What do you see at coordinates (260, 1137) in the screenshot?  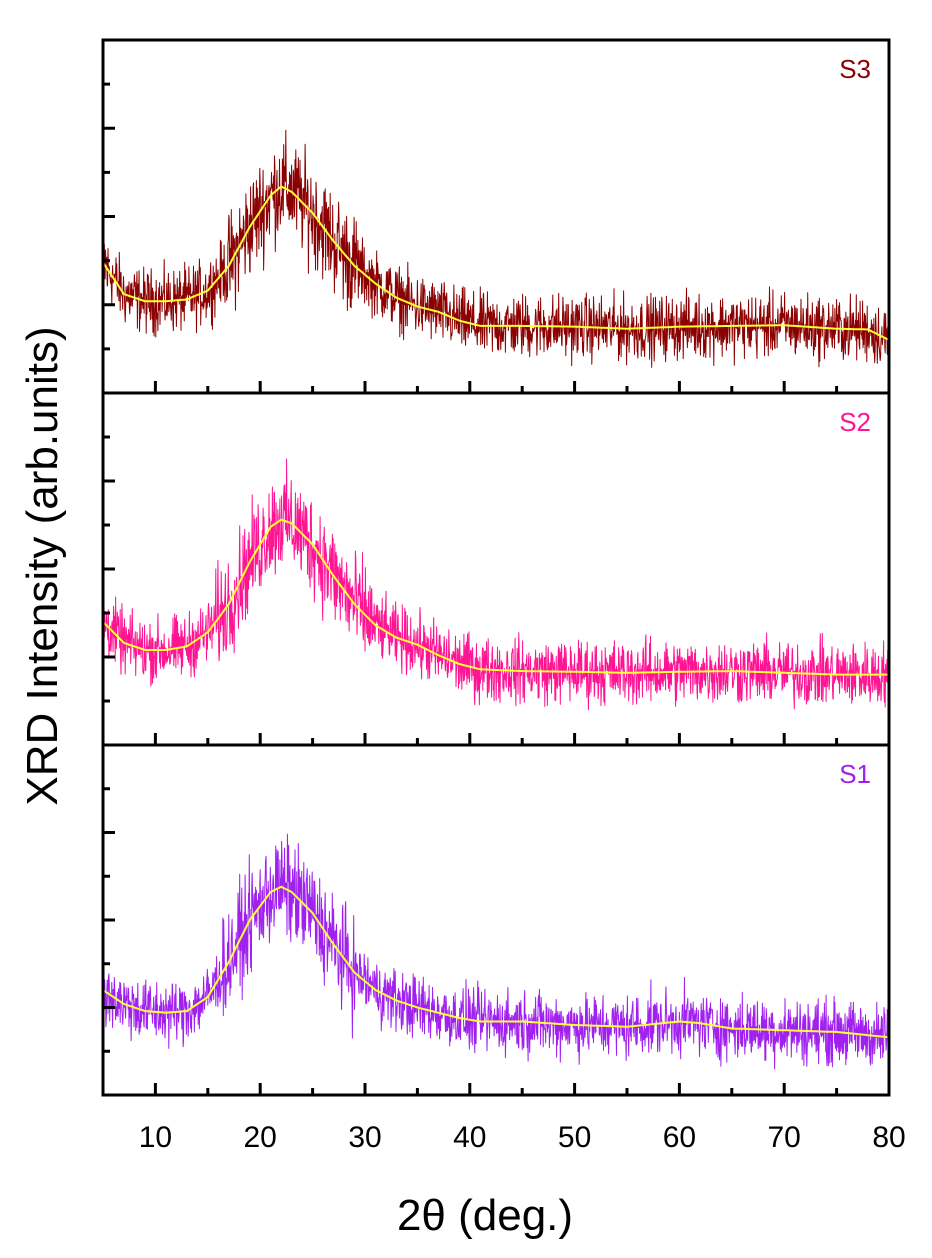 I see `x-tick-label: 20` at bounding box center [260, 1137].